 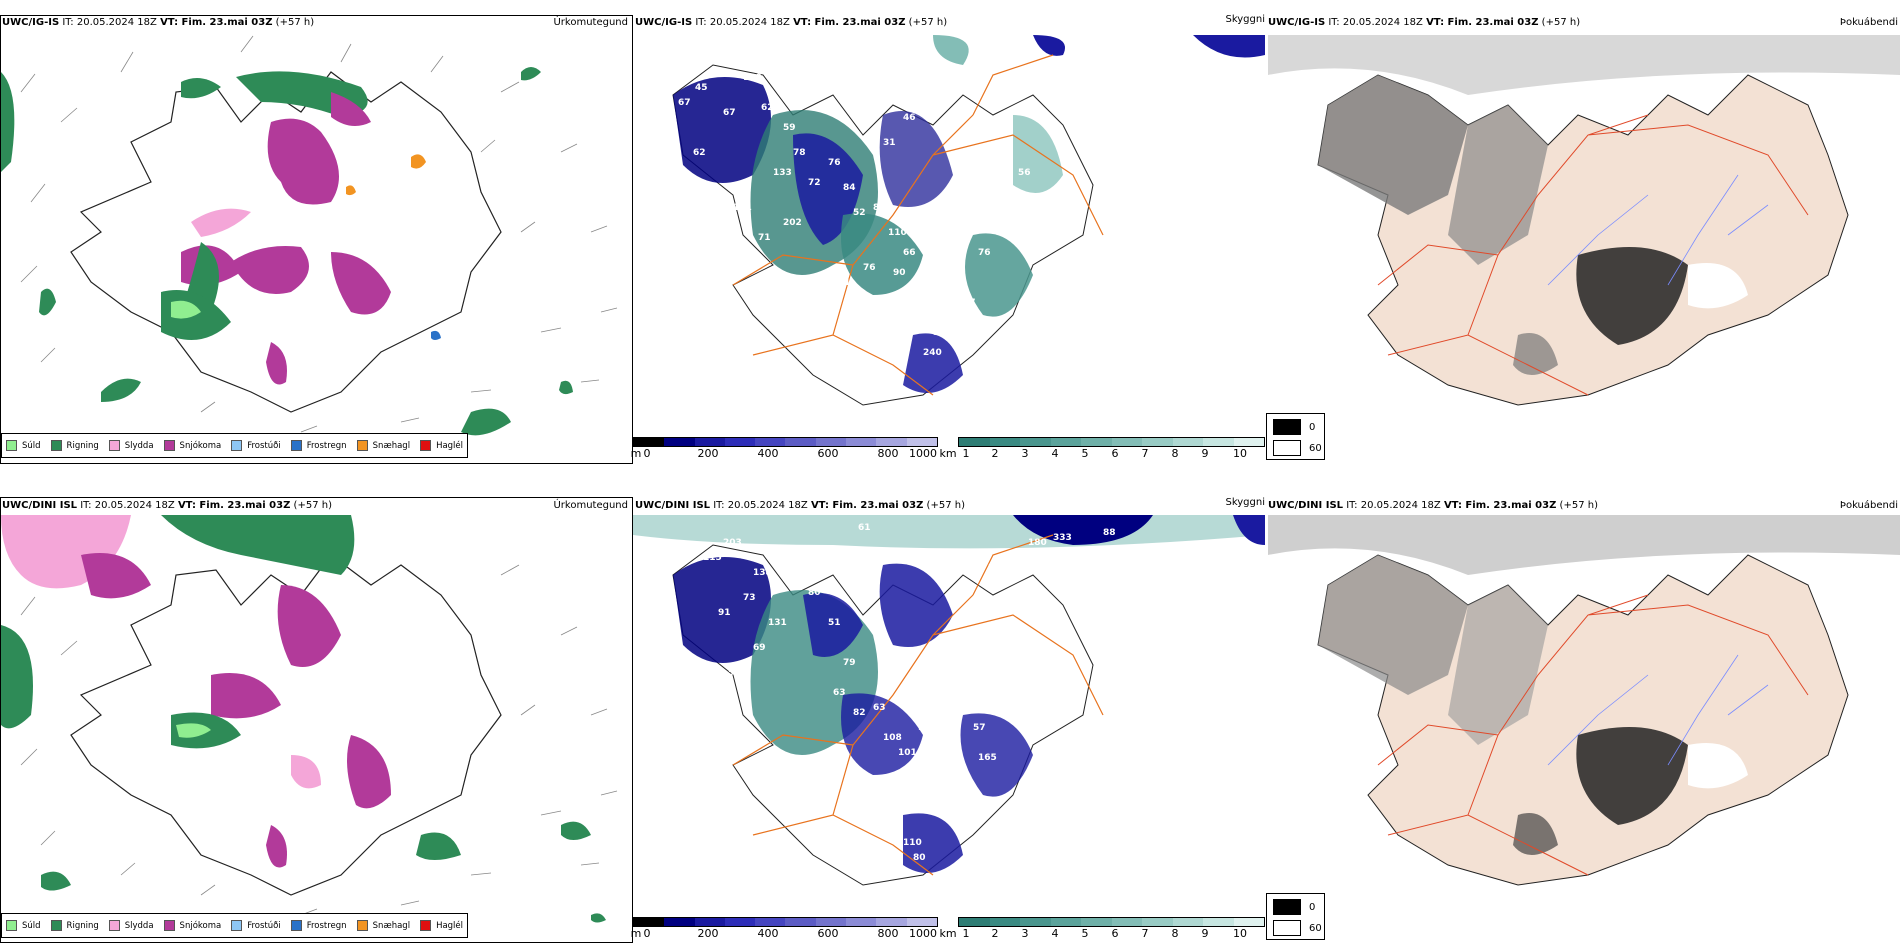 I want to click on tick-label: 5, so click(x=1085, y=933).